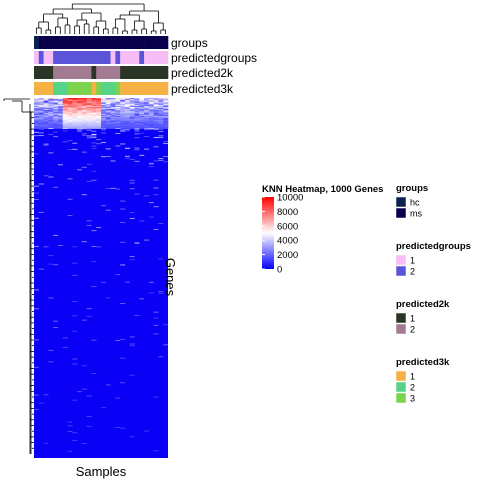 The image size is (480, 480). I want to click on legend-swatch, so click(401, 398).